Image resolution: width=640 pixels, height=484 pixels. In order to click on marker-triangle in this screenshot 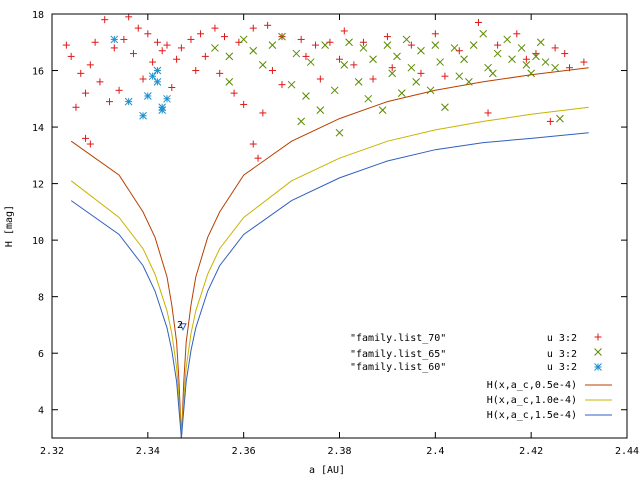, I will do `click(183, 327)`.